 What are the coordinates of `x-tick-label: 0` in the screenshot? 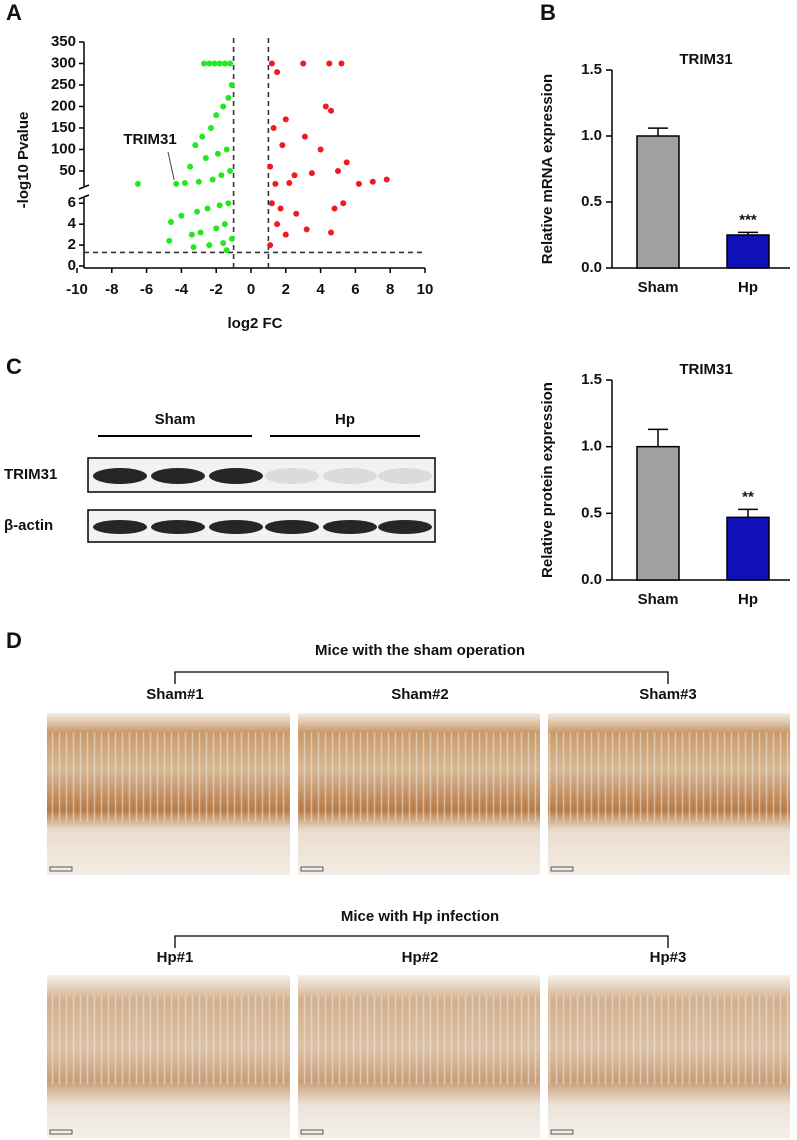 It's located at (251, 289).